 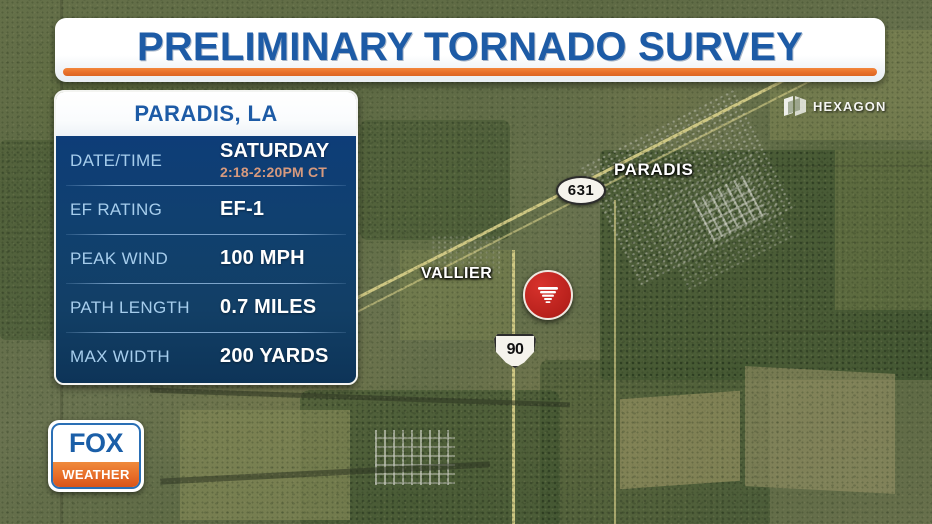 I want to click on info-value-group: 200 YARDS, so click(x=282, y=356).